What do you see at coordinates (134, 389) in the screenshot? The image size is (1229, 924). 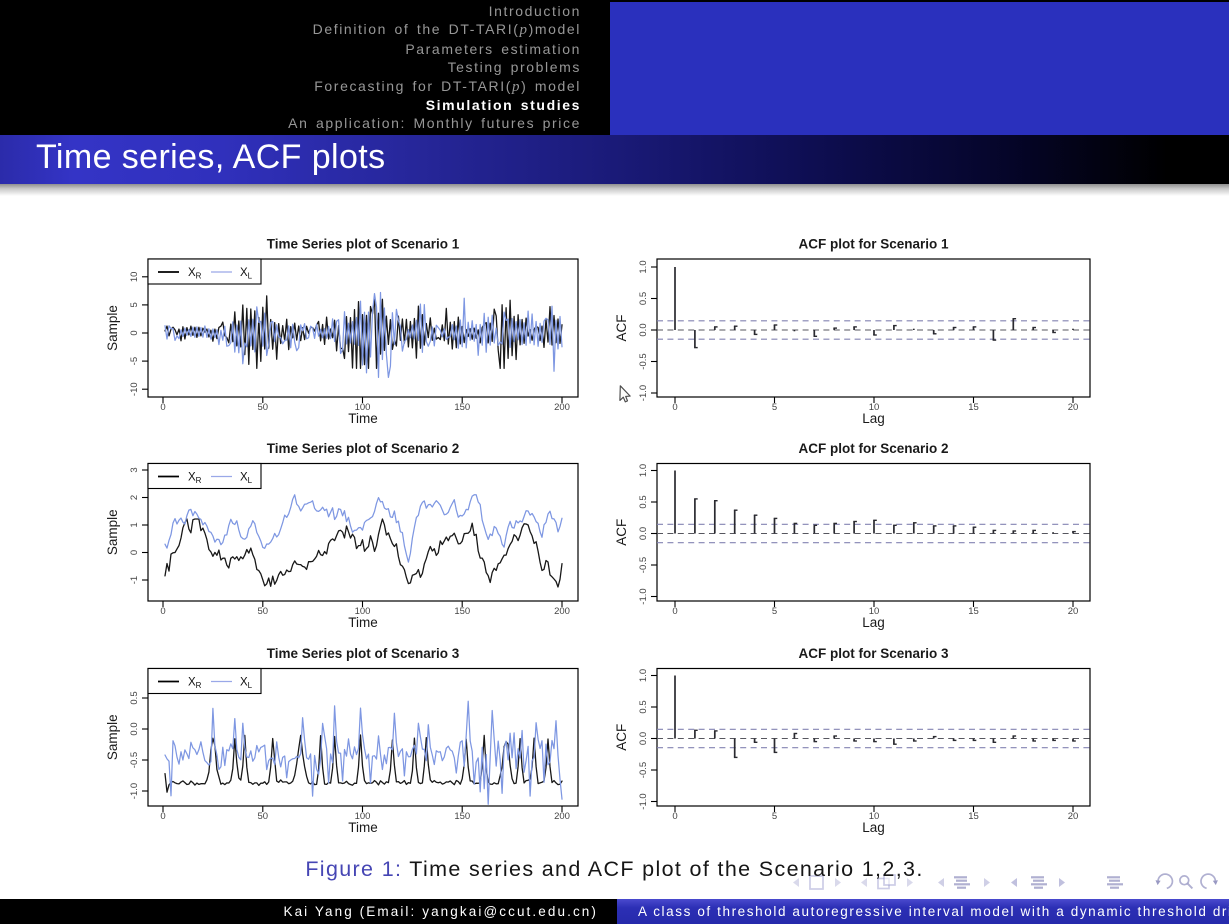 I see `svg-text: -10` at bounding box center [134, 389].